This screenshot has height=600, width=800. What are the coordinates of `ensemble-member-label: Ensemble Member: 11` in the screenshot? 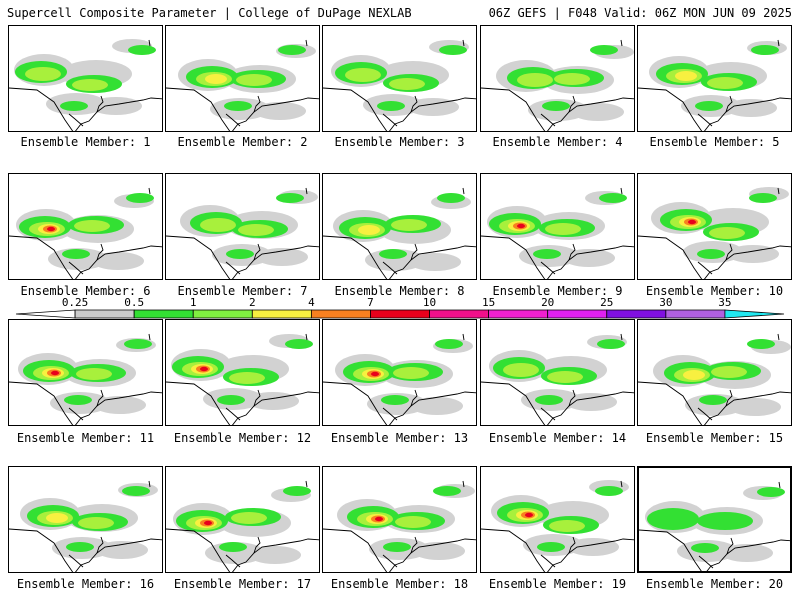 It's located at (85, 438).